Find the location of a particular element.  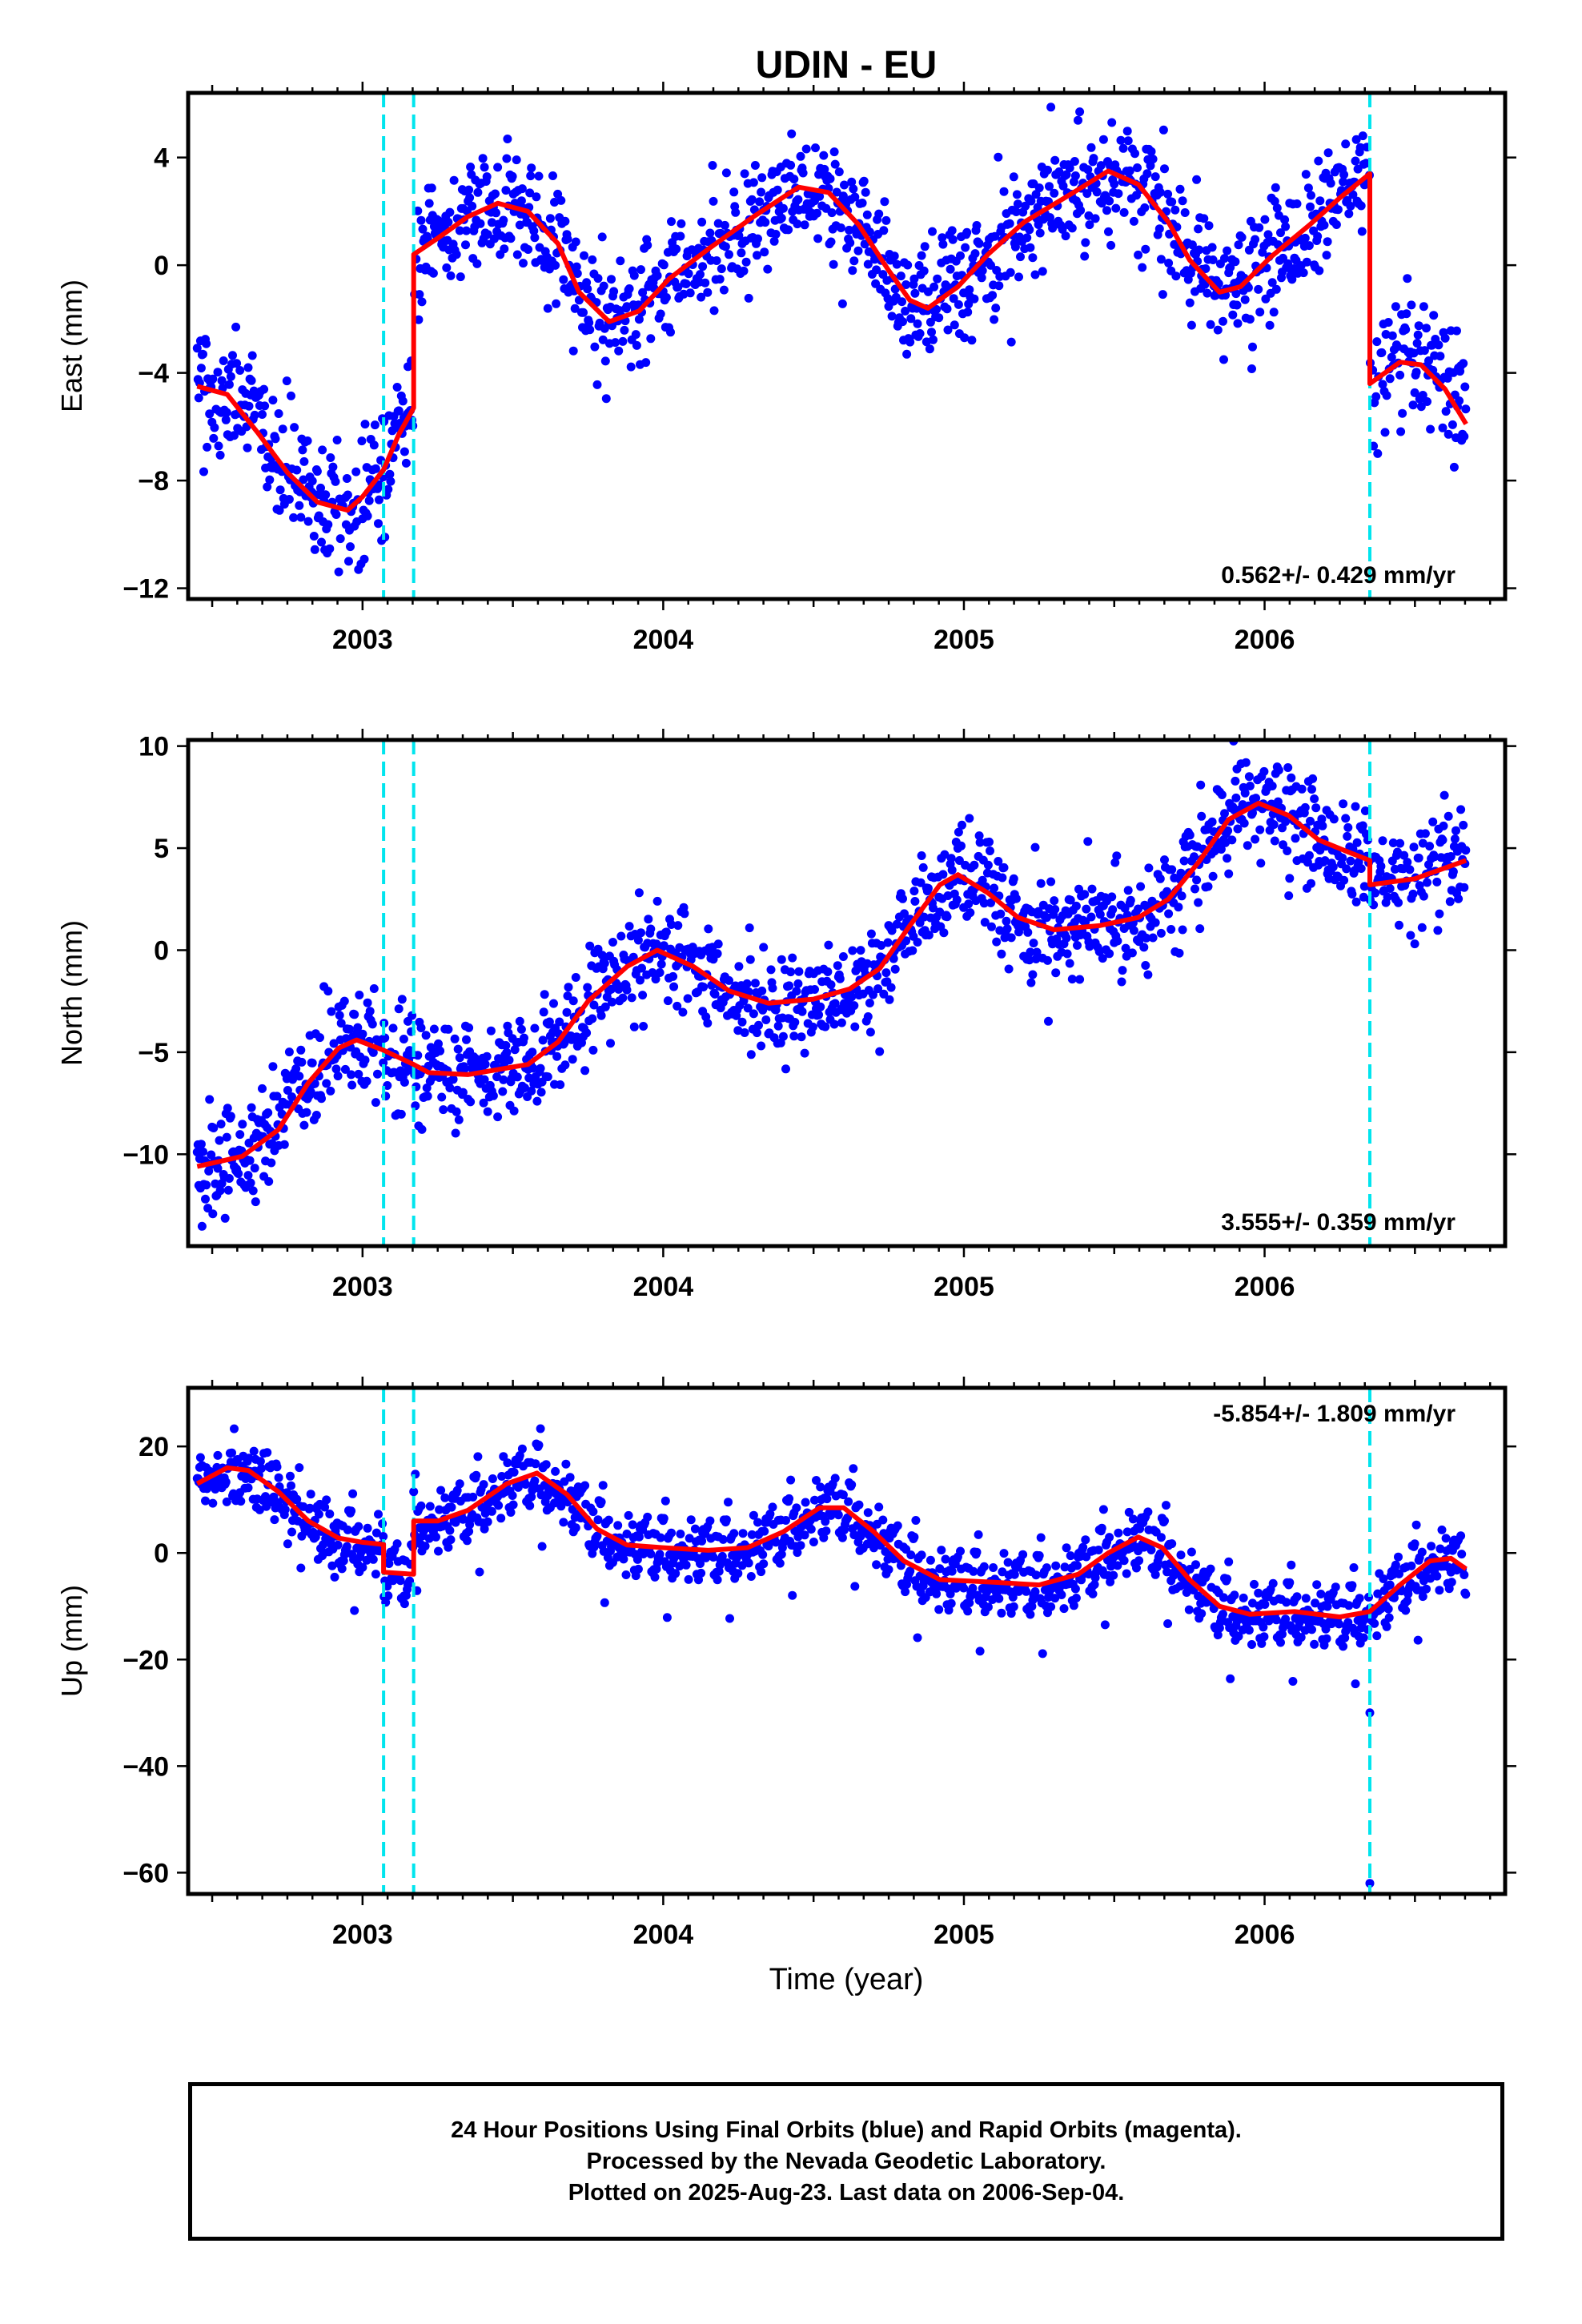

x-tick-label: 2004 is located at coordinates (663, 640).